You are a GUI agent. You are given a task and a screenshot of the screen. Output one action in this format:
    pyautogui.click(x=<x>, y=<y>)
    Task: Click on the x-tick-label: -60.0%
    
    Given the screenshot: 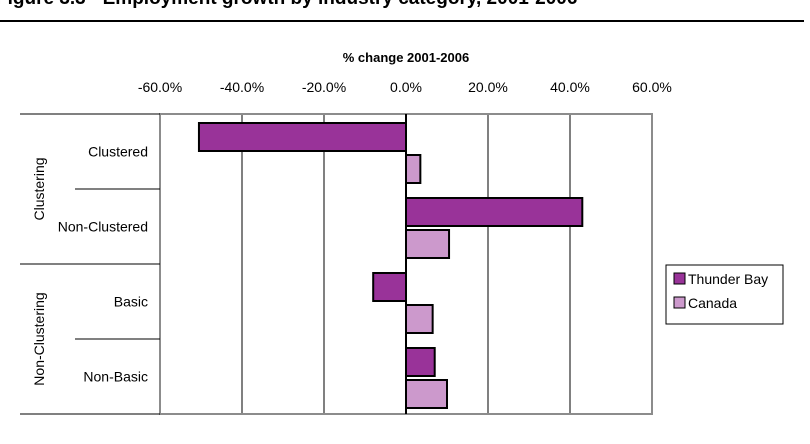 What is the action you would take?
    pyautogui.click(x=160, y=87)
    